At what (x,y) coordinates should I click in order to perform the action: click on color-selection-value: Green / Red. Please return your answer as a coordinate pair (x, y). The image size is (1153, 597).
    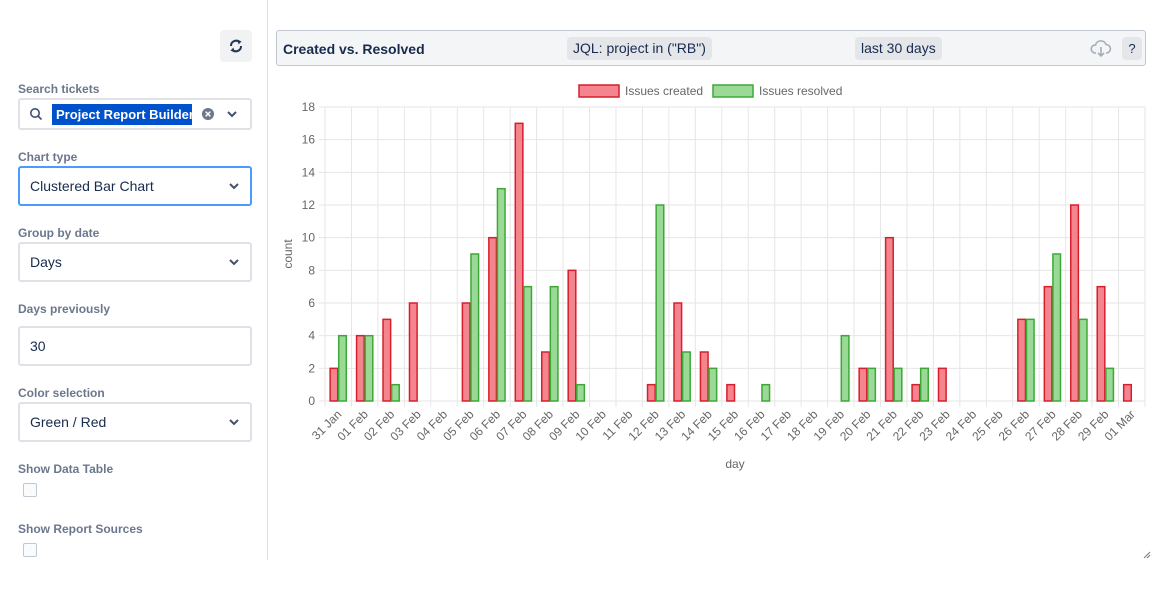
    Looking at the image, I should click on (68, 422).